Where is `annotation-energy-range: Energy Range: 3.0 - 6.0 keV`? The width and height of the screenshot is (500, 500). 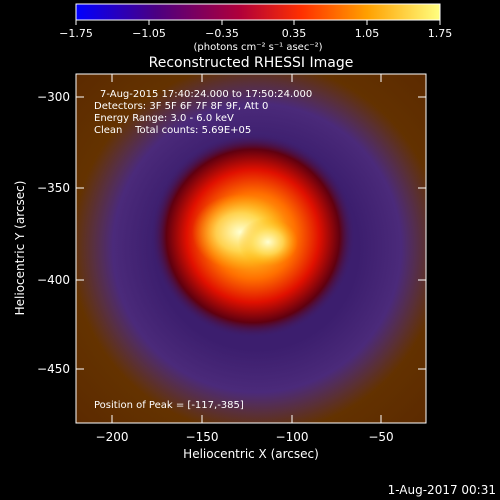 annotation-energy-range: Energy Range: 3.0 - 6.0 keV is located at coordinates (164, 118).